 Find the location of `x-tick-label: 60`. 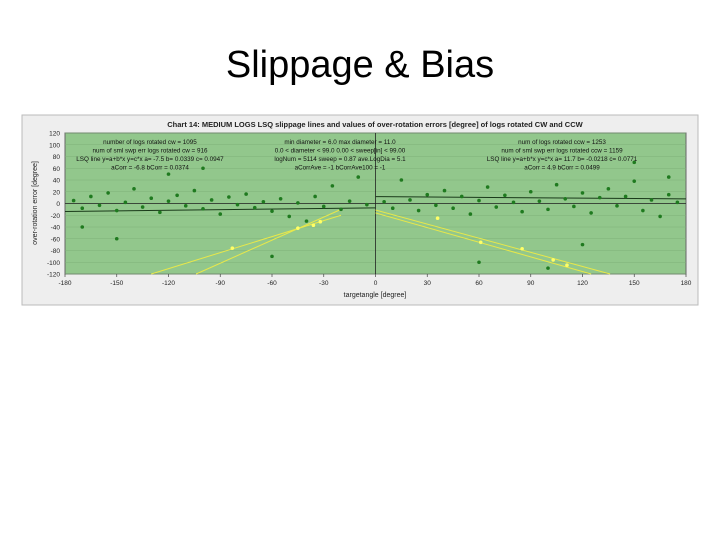

x-tick-label: 60 is located at coordinates (479, 283).